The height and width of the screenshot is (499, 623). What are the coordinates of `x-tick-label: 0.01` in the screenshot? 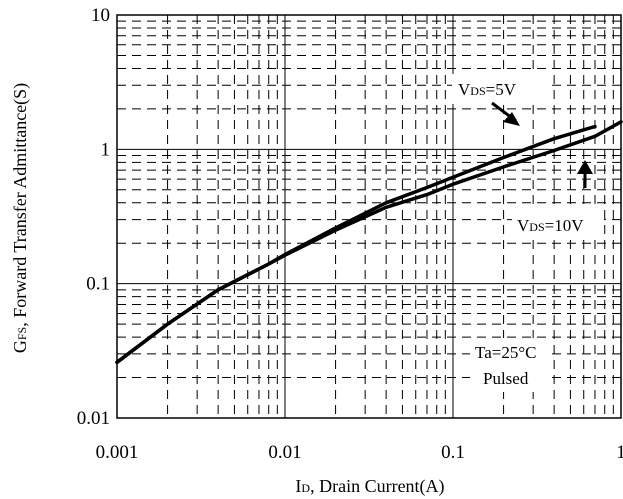 It's located at (284, 452).